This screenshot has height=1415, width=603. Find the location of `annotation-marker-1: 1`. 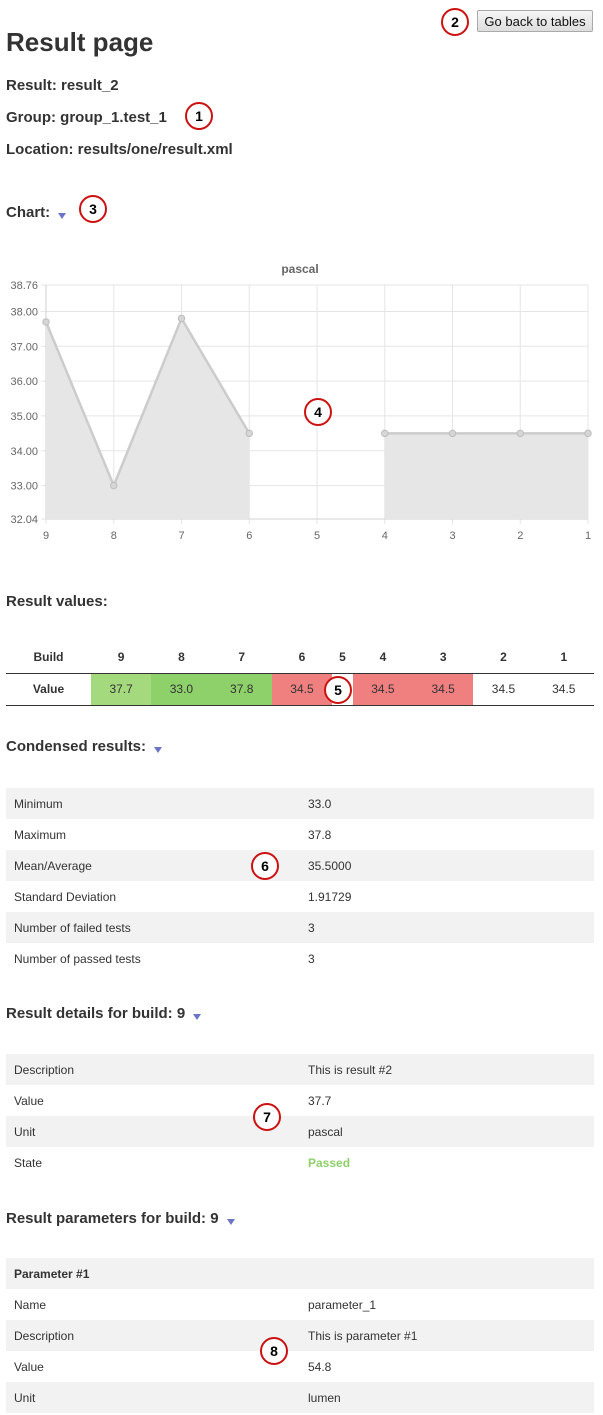

annotation-marker-1: 1 is located at coordinates (199, 116).